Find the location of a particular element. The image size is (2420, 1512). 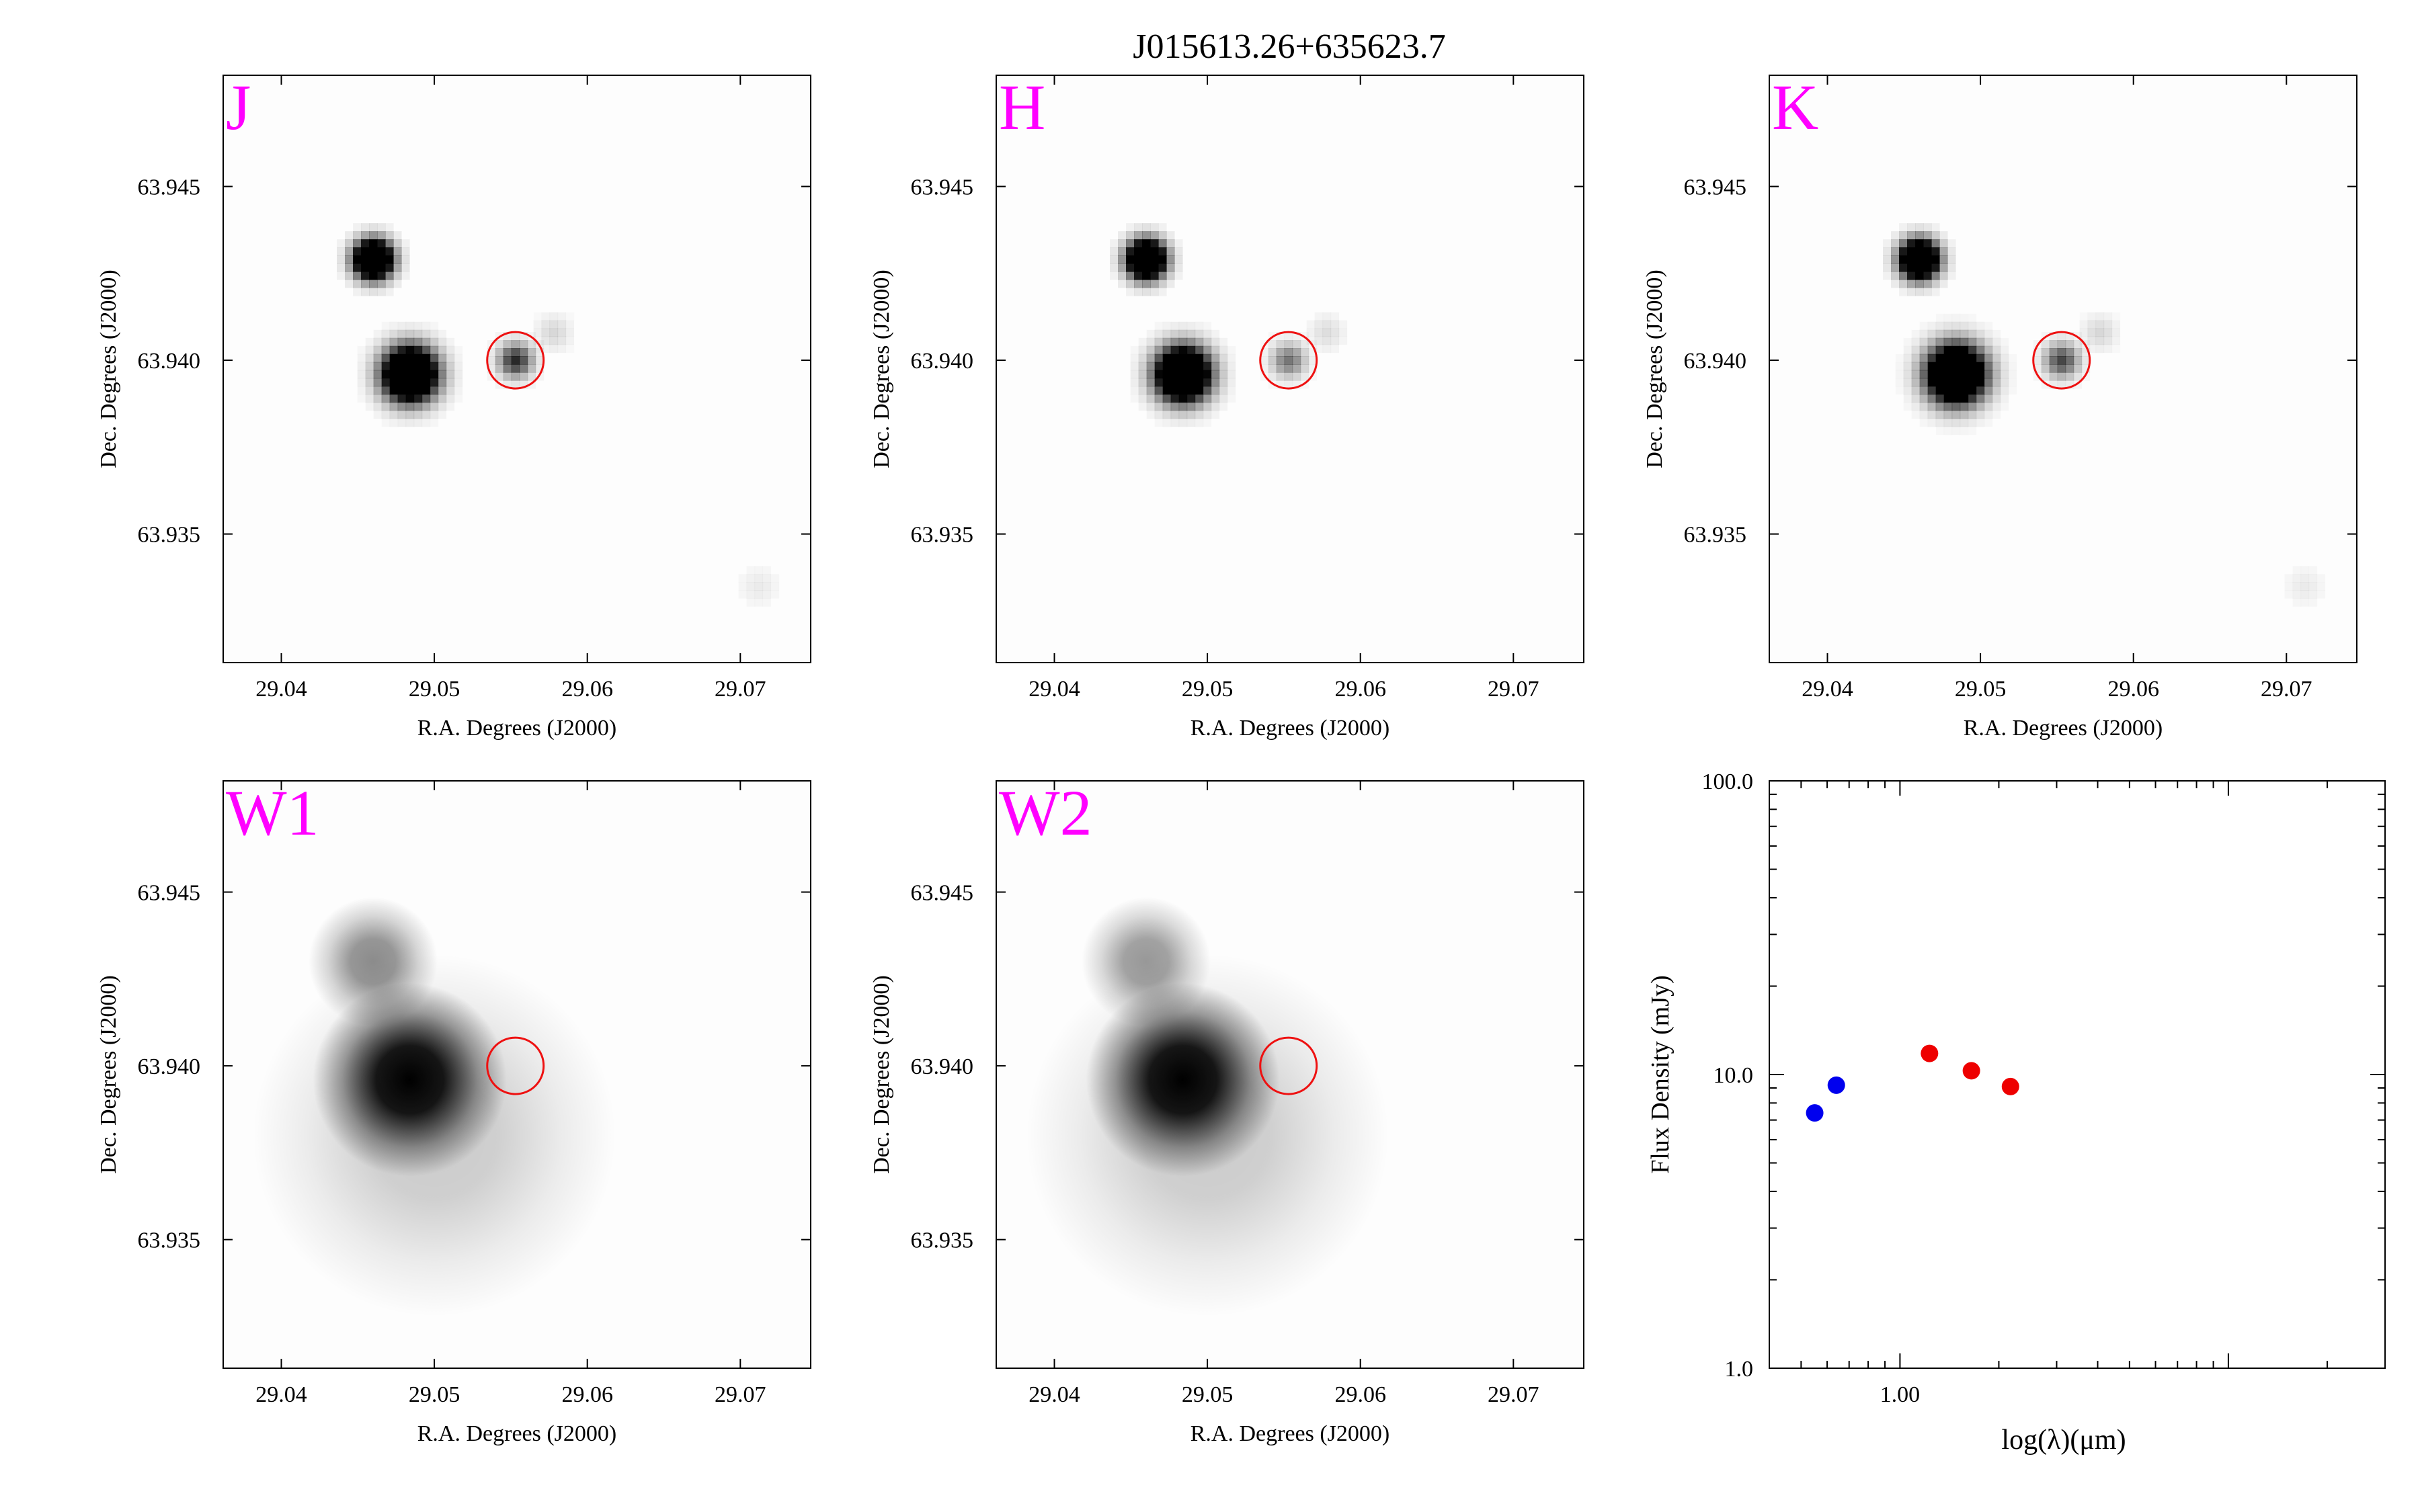

y-axis-label: Dec. Degrees (J2000) is located at coordinates (882, 1075).